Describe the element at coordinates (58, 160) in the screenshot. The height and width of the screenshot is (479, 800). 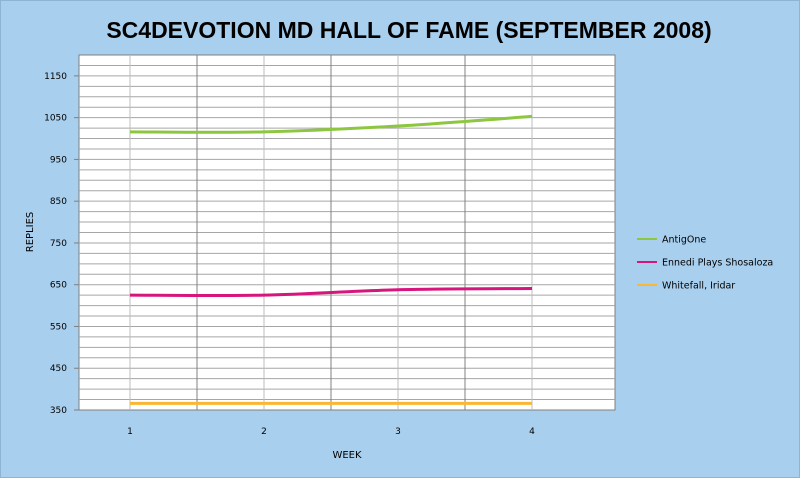
I see `y-tick-label: 950` at that location.